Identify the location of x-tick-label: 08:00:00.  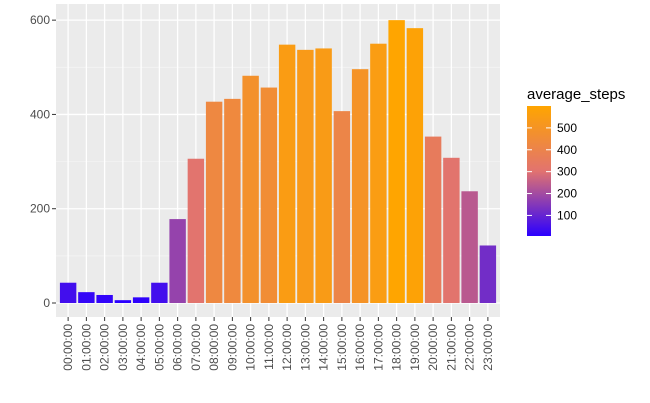
(214, 347).